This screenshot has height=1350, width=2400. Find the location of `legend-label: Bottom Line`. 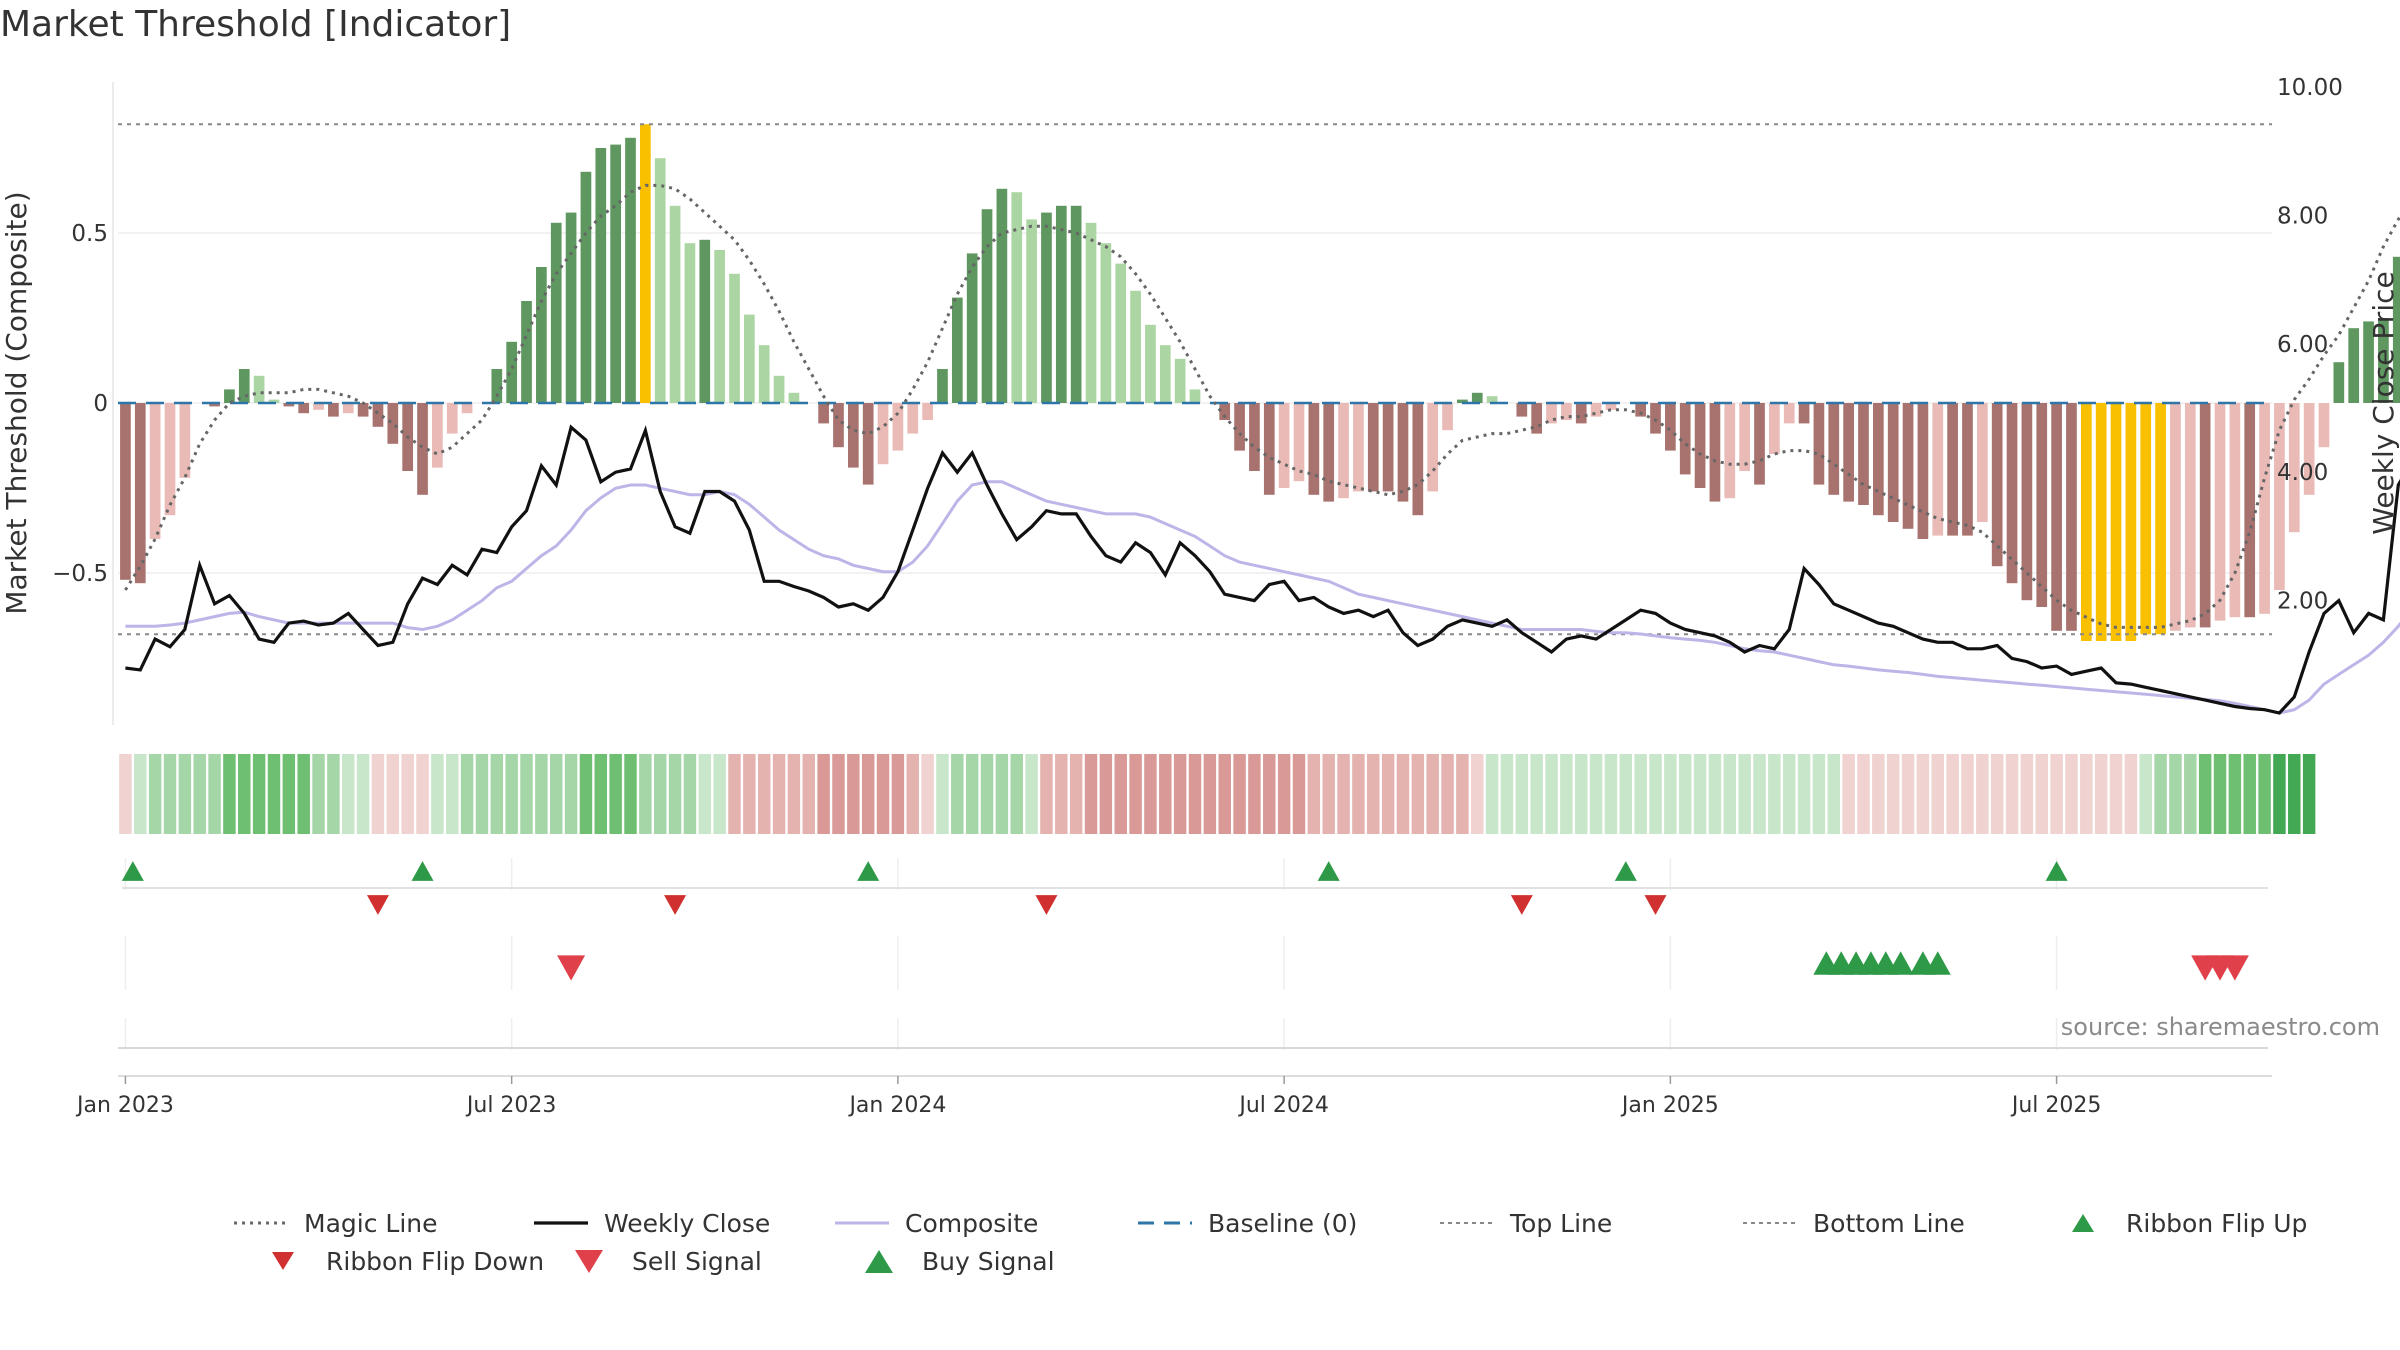

legend-label: Bottom Line is located at coordinates (1889, 1223).